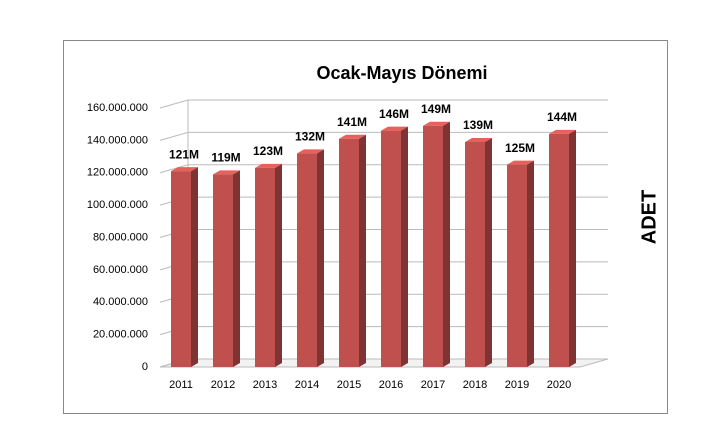  What do you see at coordinates (394, 114) in the screenshot?
I see `value-label: 146M` at bounding box center [394, 114].